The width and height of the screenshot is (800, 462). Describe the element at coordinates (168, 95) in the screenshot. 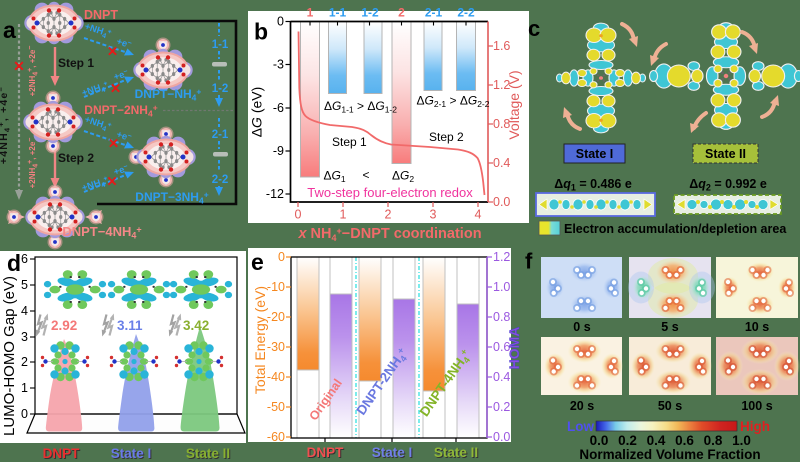

I see `svg-text: DNPT−NH4+` at that location.